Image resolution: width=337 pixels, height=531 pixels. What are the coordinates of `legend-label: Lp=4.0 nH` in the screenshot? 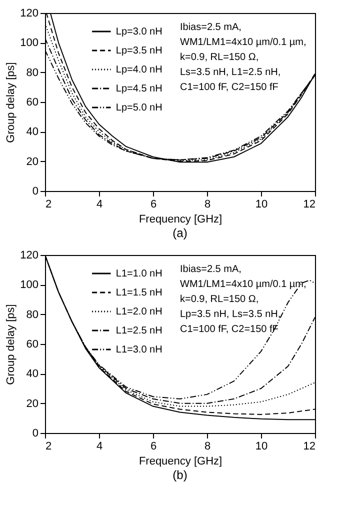 It's located at (139, 70).